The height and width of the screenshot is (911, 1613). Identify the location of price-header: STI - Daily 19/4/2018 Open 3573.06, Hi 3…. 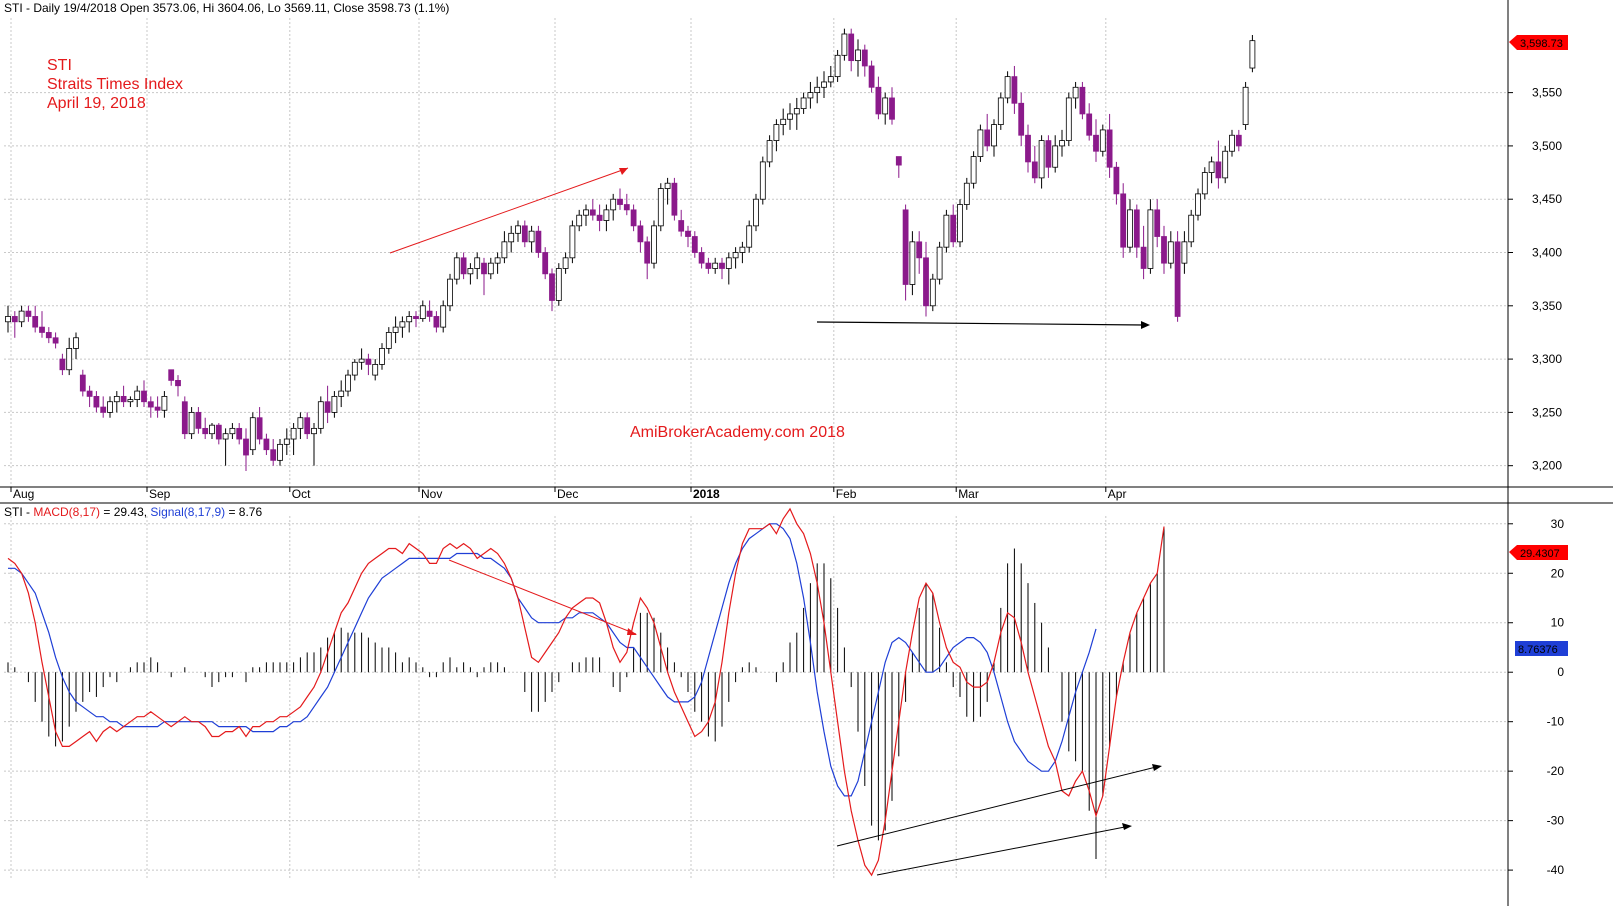
(226, 8).